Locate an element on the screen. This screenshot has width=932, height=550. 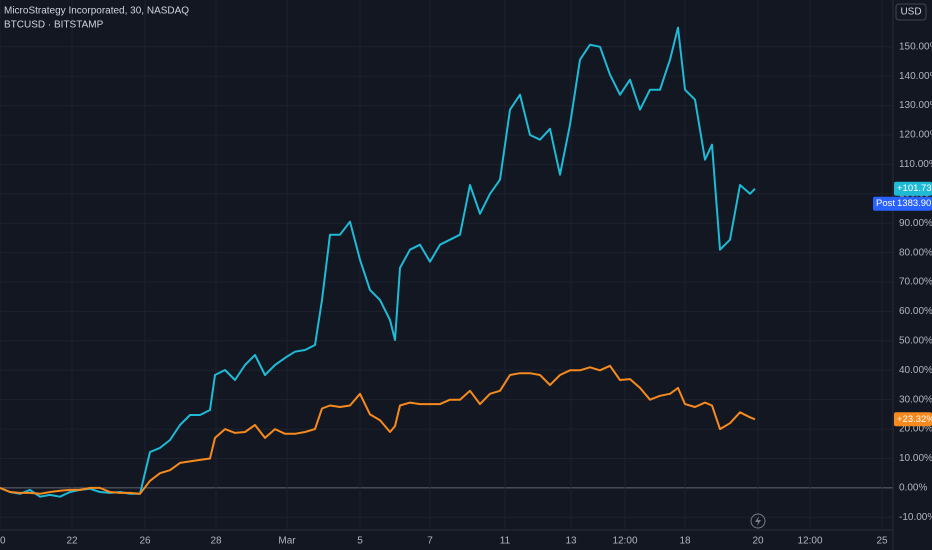
y-tick-label: 20.00% is located at coordinates (915, 429).